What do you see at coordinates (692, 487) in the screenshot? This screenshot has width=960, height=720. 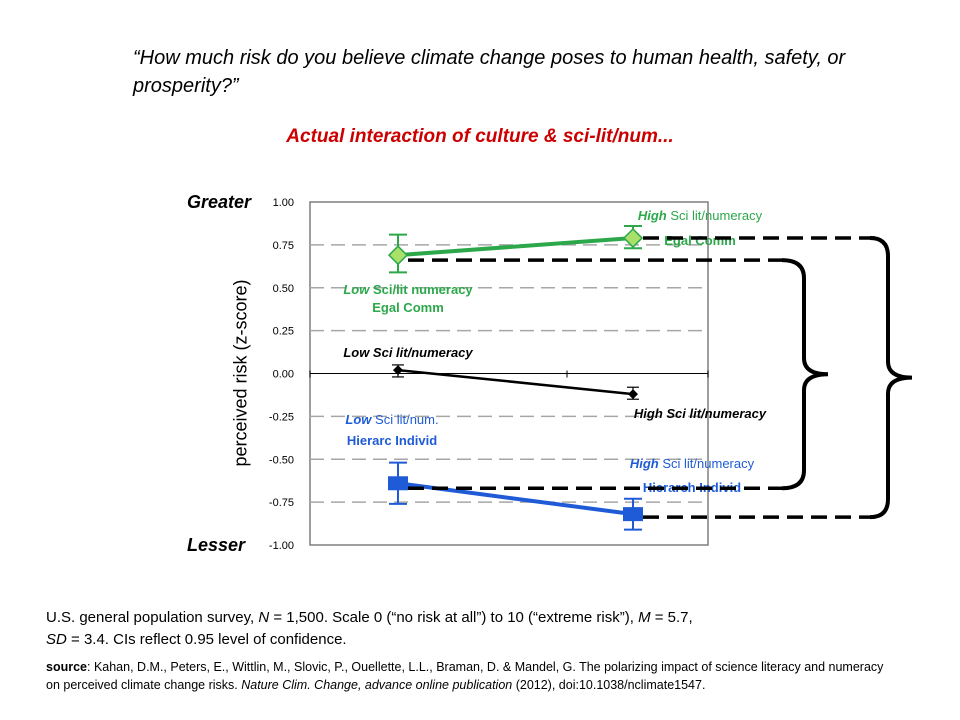 I see `annotation-label: Hierarch Individ` at bounding box center [692, 487].